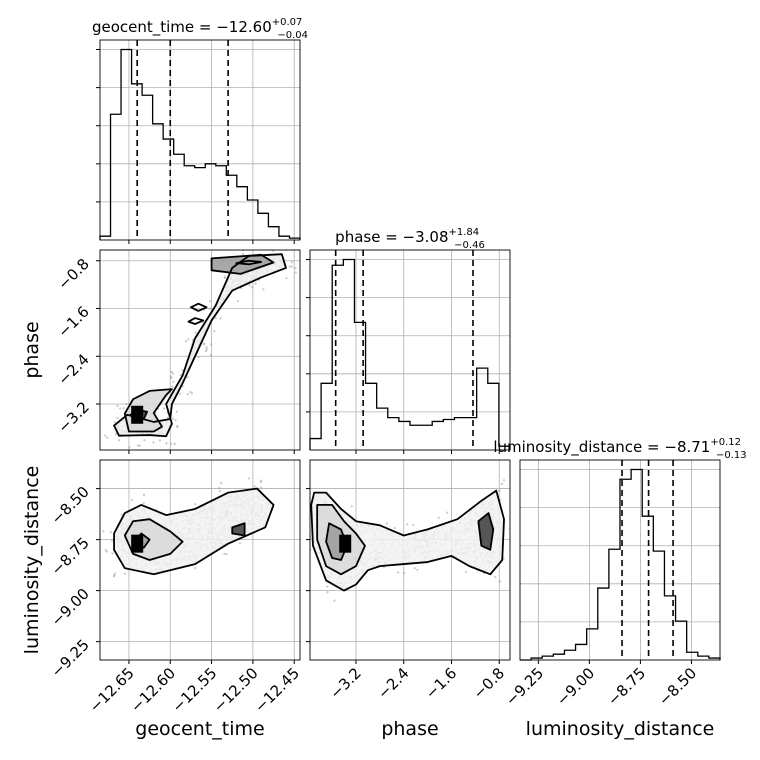 Image resolution: width=760 pixels, height=760 pixels. I want to click on title-sub: −0.04, so click(292, 35).